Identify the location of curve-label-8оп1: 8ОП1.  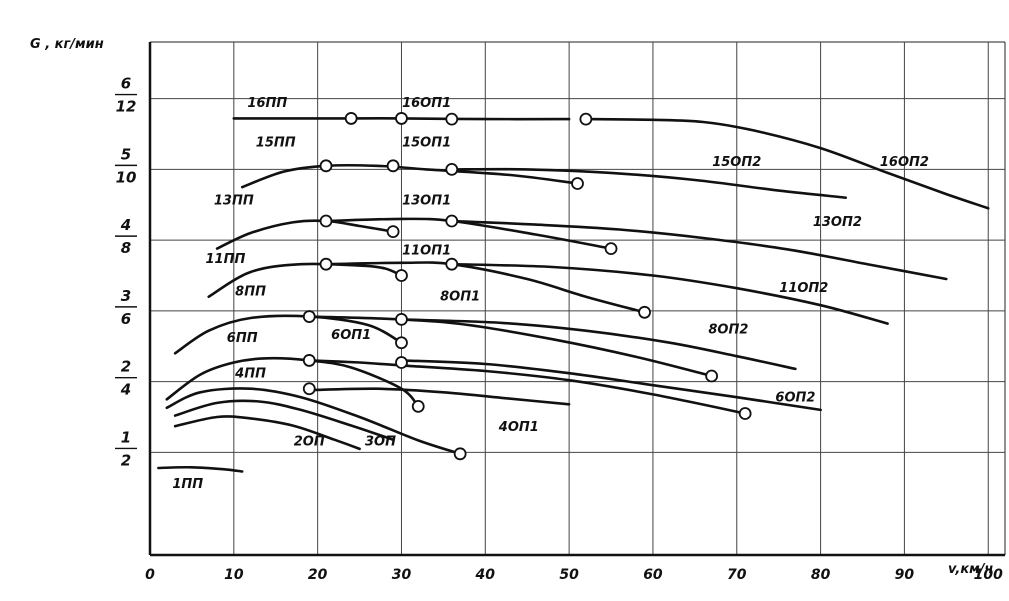
(460, 296).